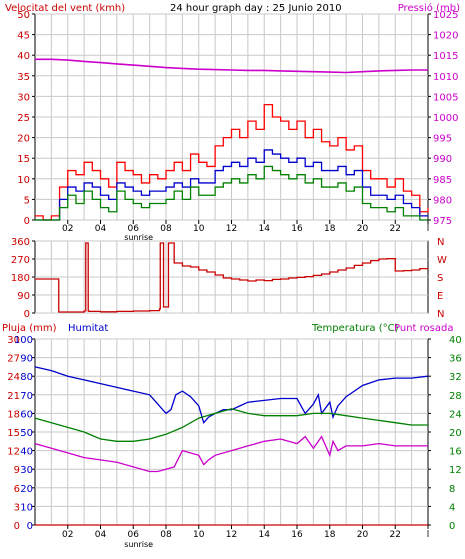 The width and height of the screenshot is (465, 559). I want to click on pressure-y-tick-label: 1005, so click(445, 97).